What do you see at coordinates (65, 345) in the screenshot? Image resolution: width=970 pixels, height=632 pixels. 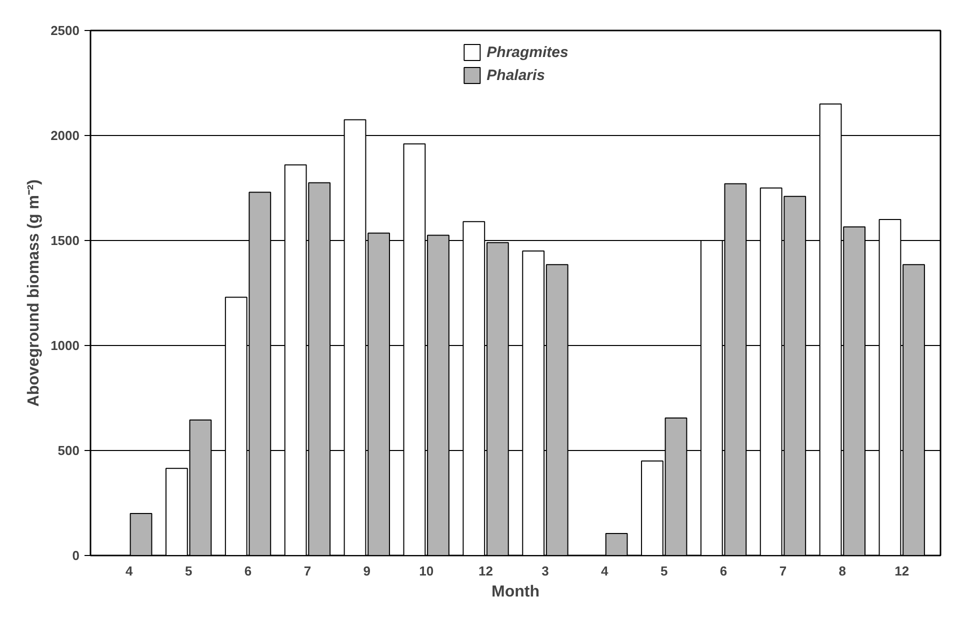 I see `y-tick-label: 1000` at bounding box center [65, 345].